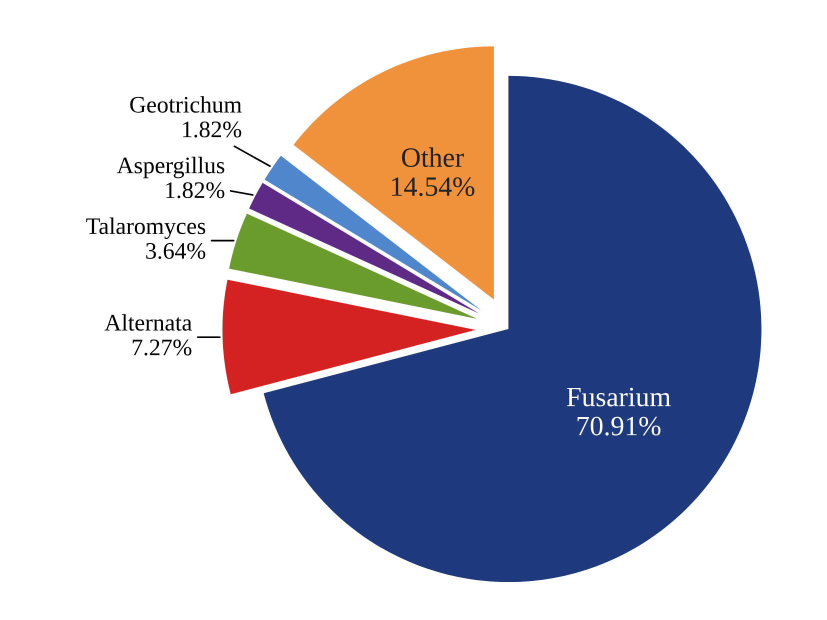 Image resolution: width=827 pixels, height=620 pixels. I want to click on slice-label: Fusarium, so click(618, 397).